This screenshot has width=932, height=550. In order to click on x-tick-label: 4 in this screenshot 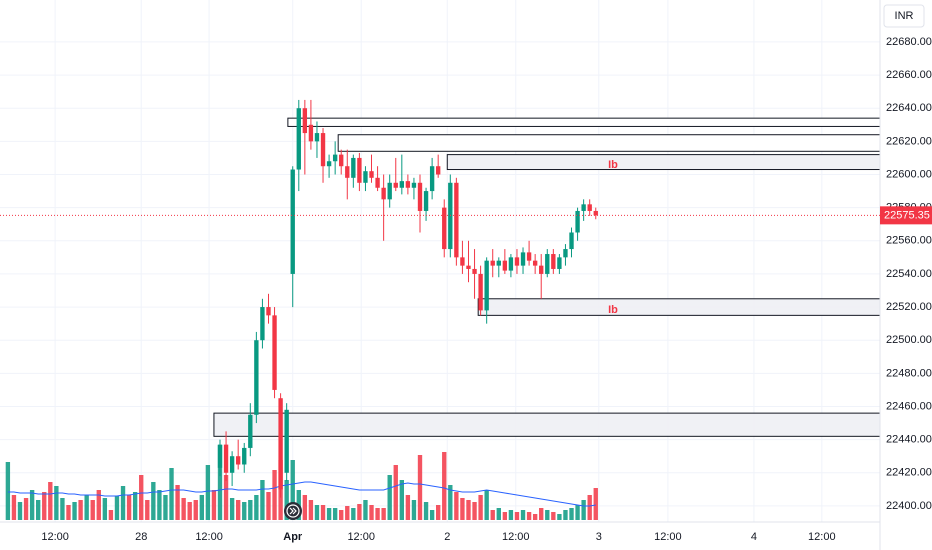, I will do `click(754, 537)`.